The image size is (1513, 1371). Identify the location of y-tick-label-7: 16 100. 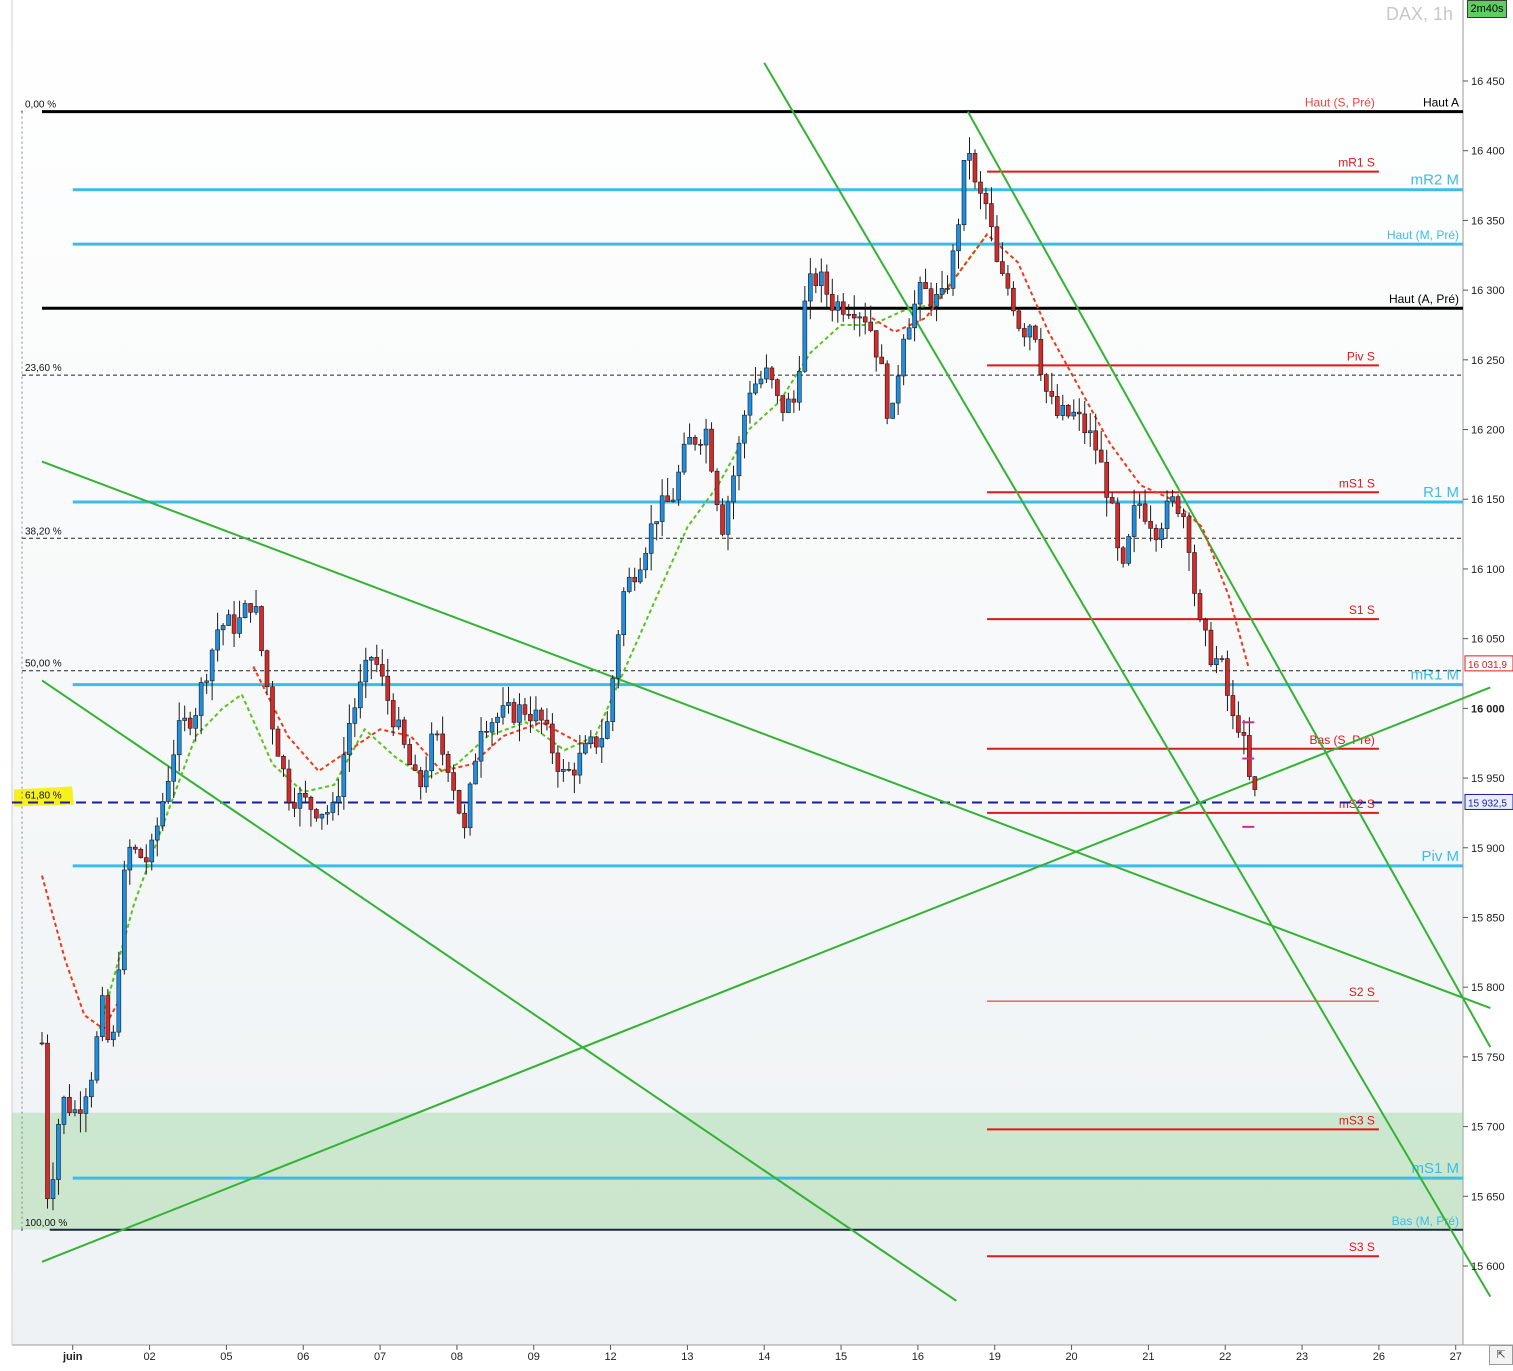
(1488, 570).